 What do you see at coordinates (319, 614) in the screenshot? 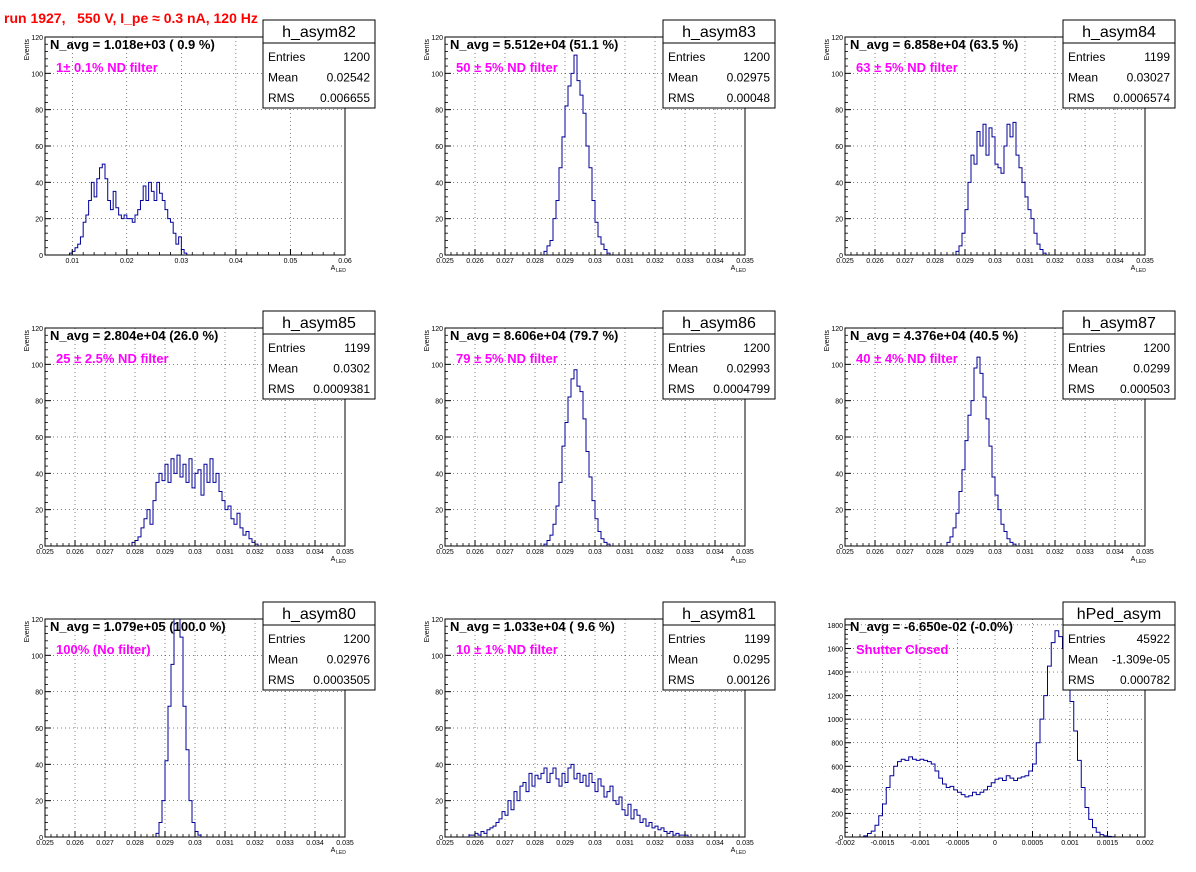
I see `stats-box-title: h_asym80` at bounding box center [319, 614].